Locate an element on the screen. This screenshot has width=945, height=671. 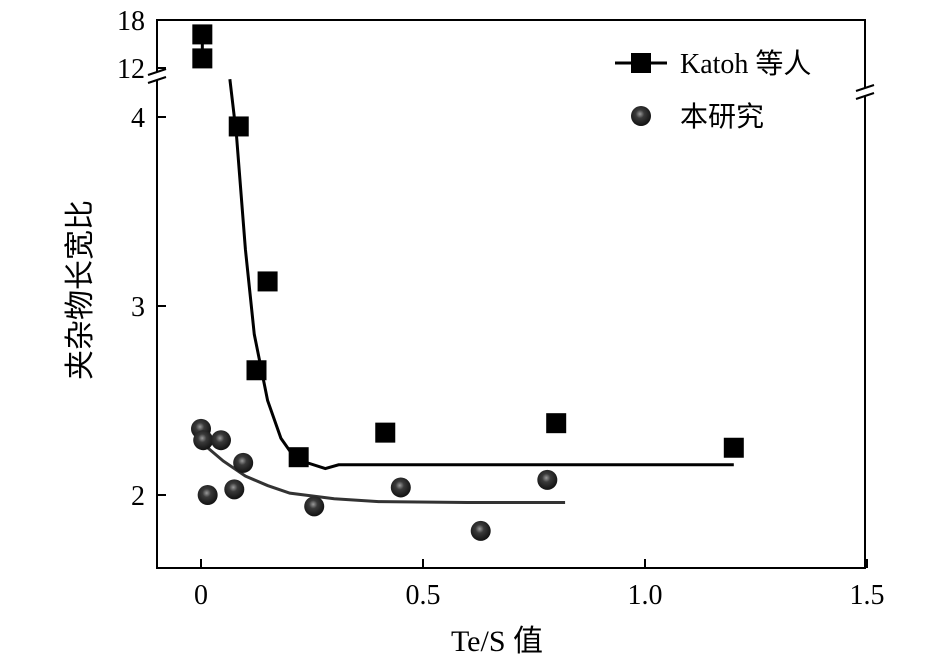
y-tick-label: 4 is located at coordinates (138, 118).